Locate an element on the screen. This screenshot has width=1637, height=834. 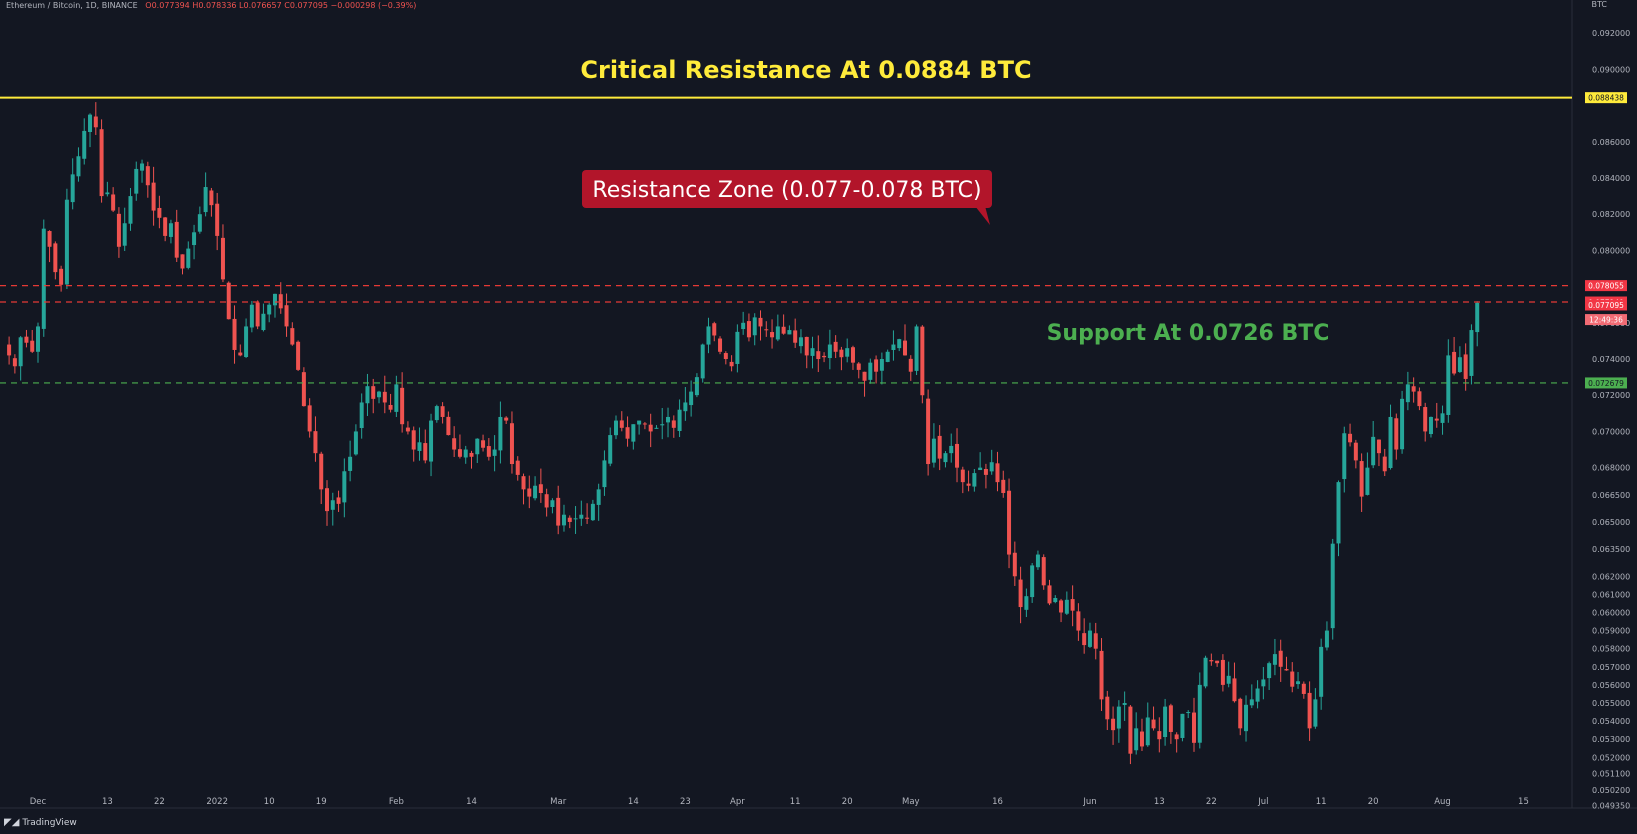
price-tick-label: 0.070000 is located at coordinates (1611, 431).